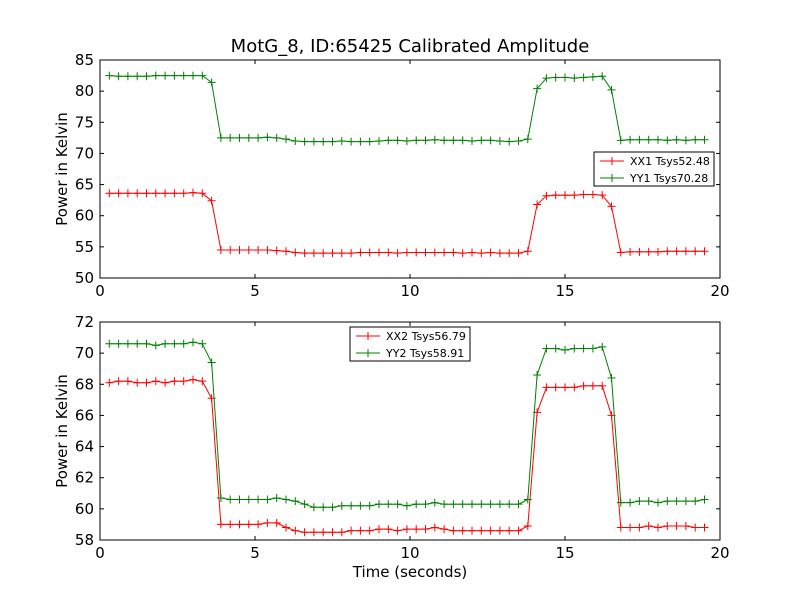 The image size is (800, 600). I want to click on y-tick-label: 62, so click(84, 478).